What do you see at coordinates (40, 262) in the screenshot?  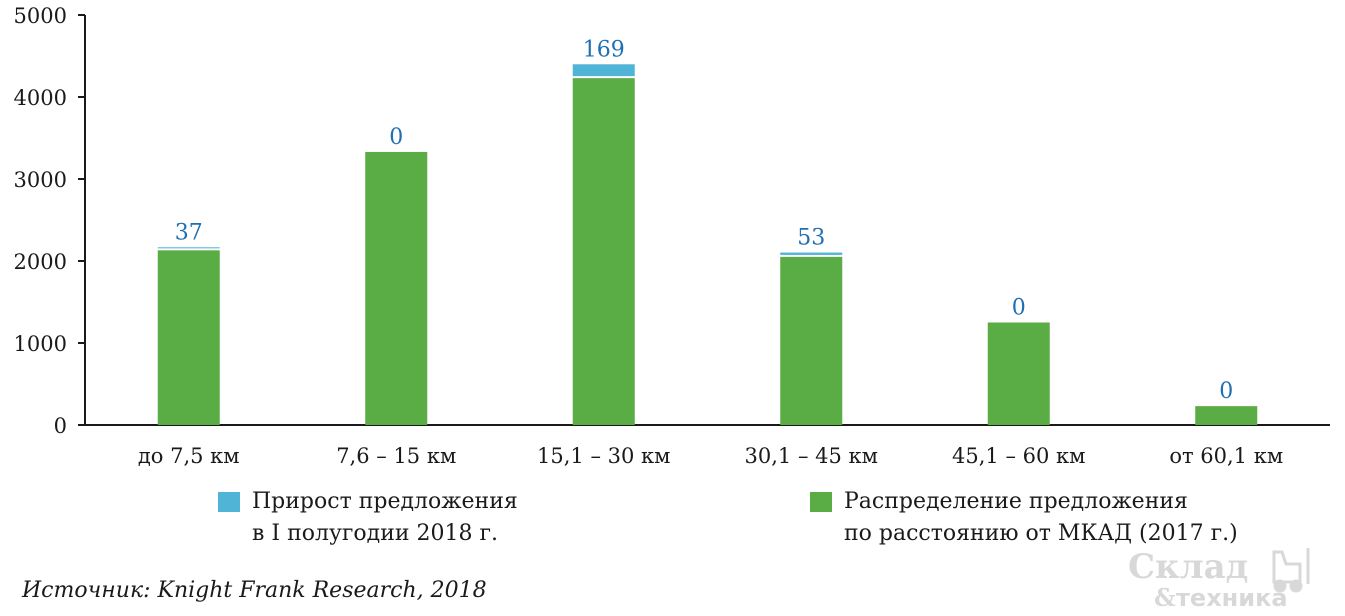 I see `y-tick-label: 2000` at bounding box center [40, 262].